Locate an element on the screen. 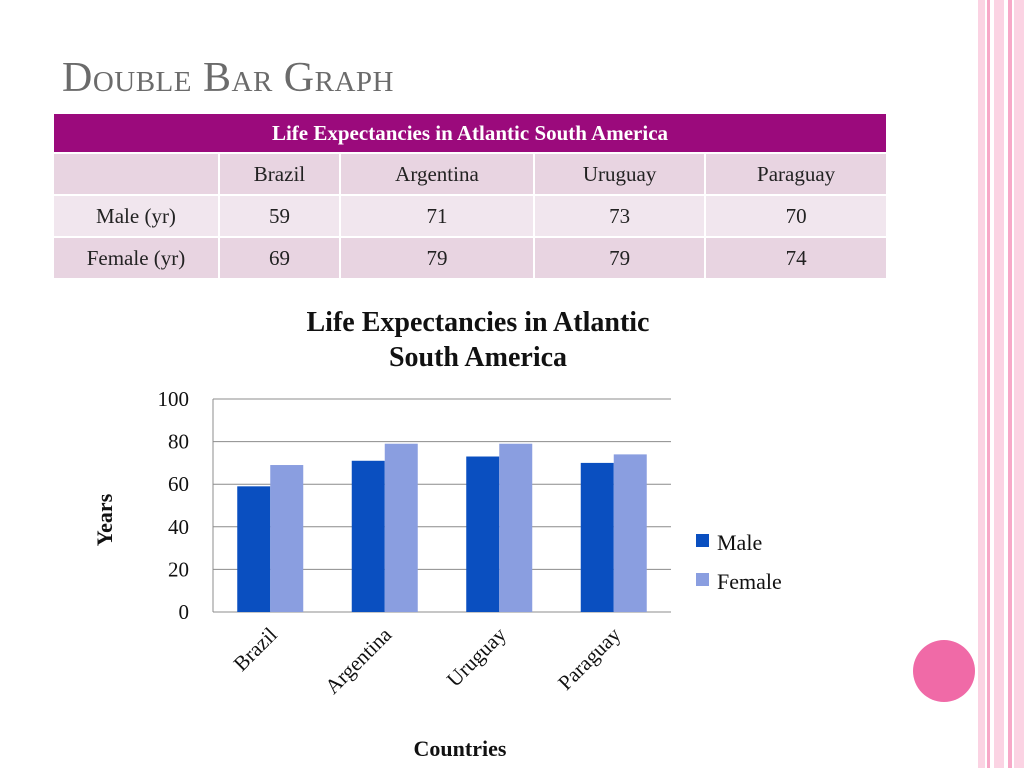 This screenshot has width=1024, height=768. chart-title-line: South America is located at coordinates (478, 357).